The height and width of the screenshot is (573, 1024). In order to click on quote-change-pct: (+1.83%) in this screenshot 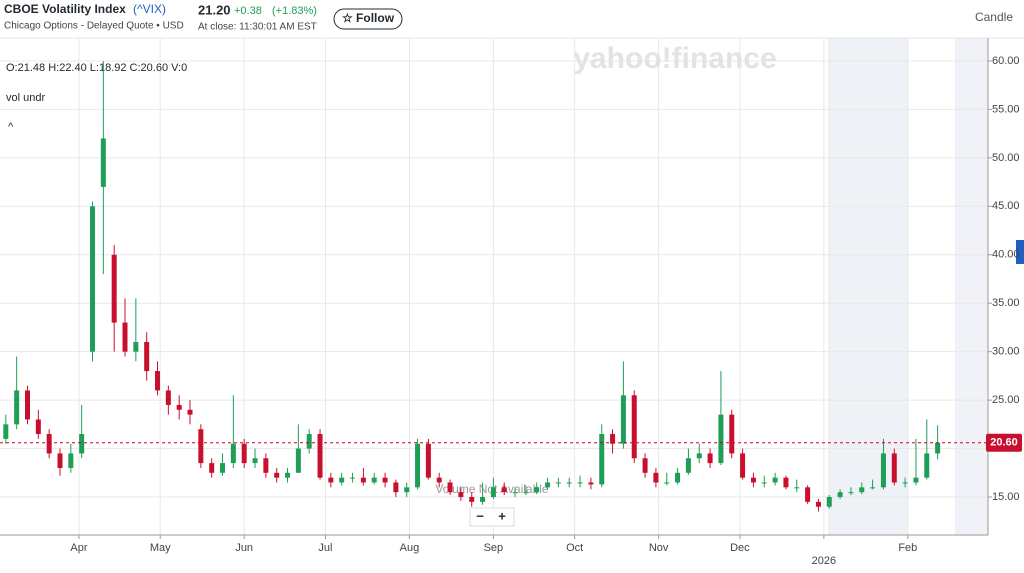, I will do `click(294, 11)`.